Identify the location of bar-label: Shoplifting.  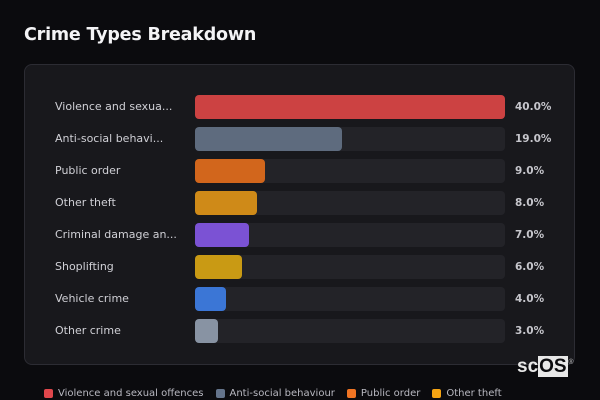
(84, 266).